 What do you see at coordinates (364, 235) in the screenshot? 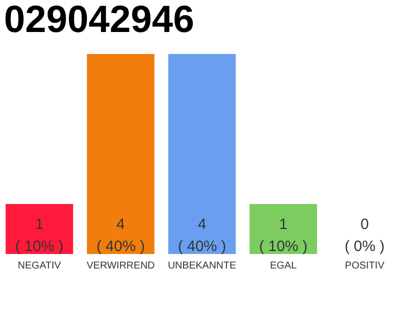
I see `data-label: 0 ( 0% )` at bounding box center [364, 235].